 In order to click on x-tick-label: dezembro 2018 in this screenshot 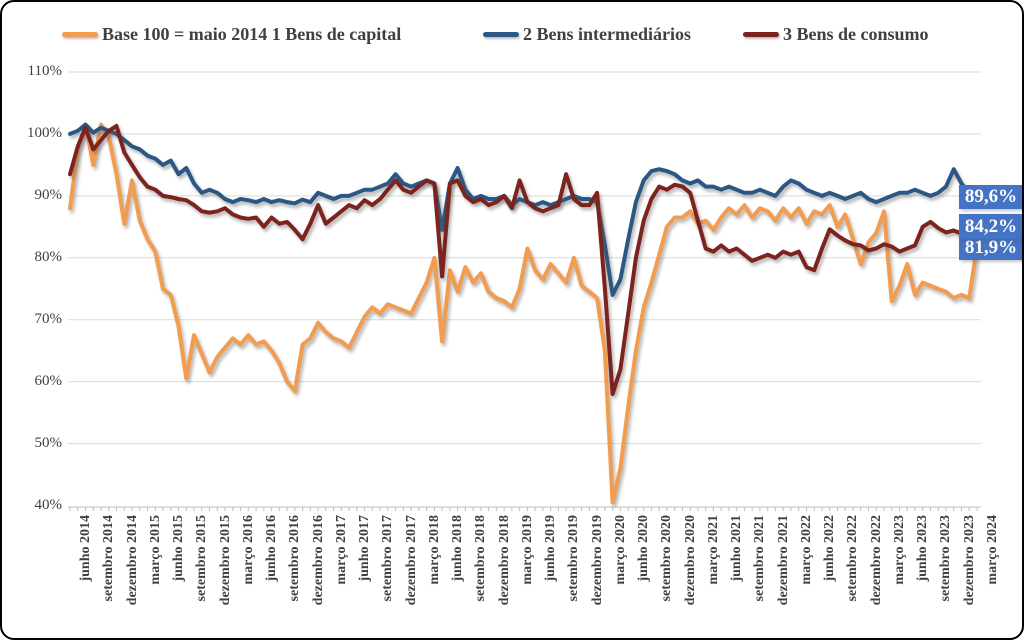, I will do `click(504, 560)`.